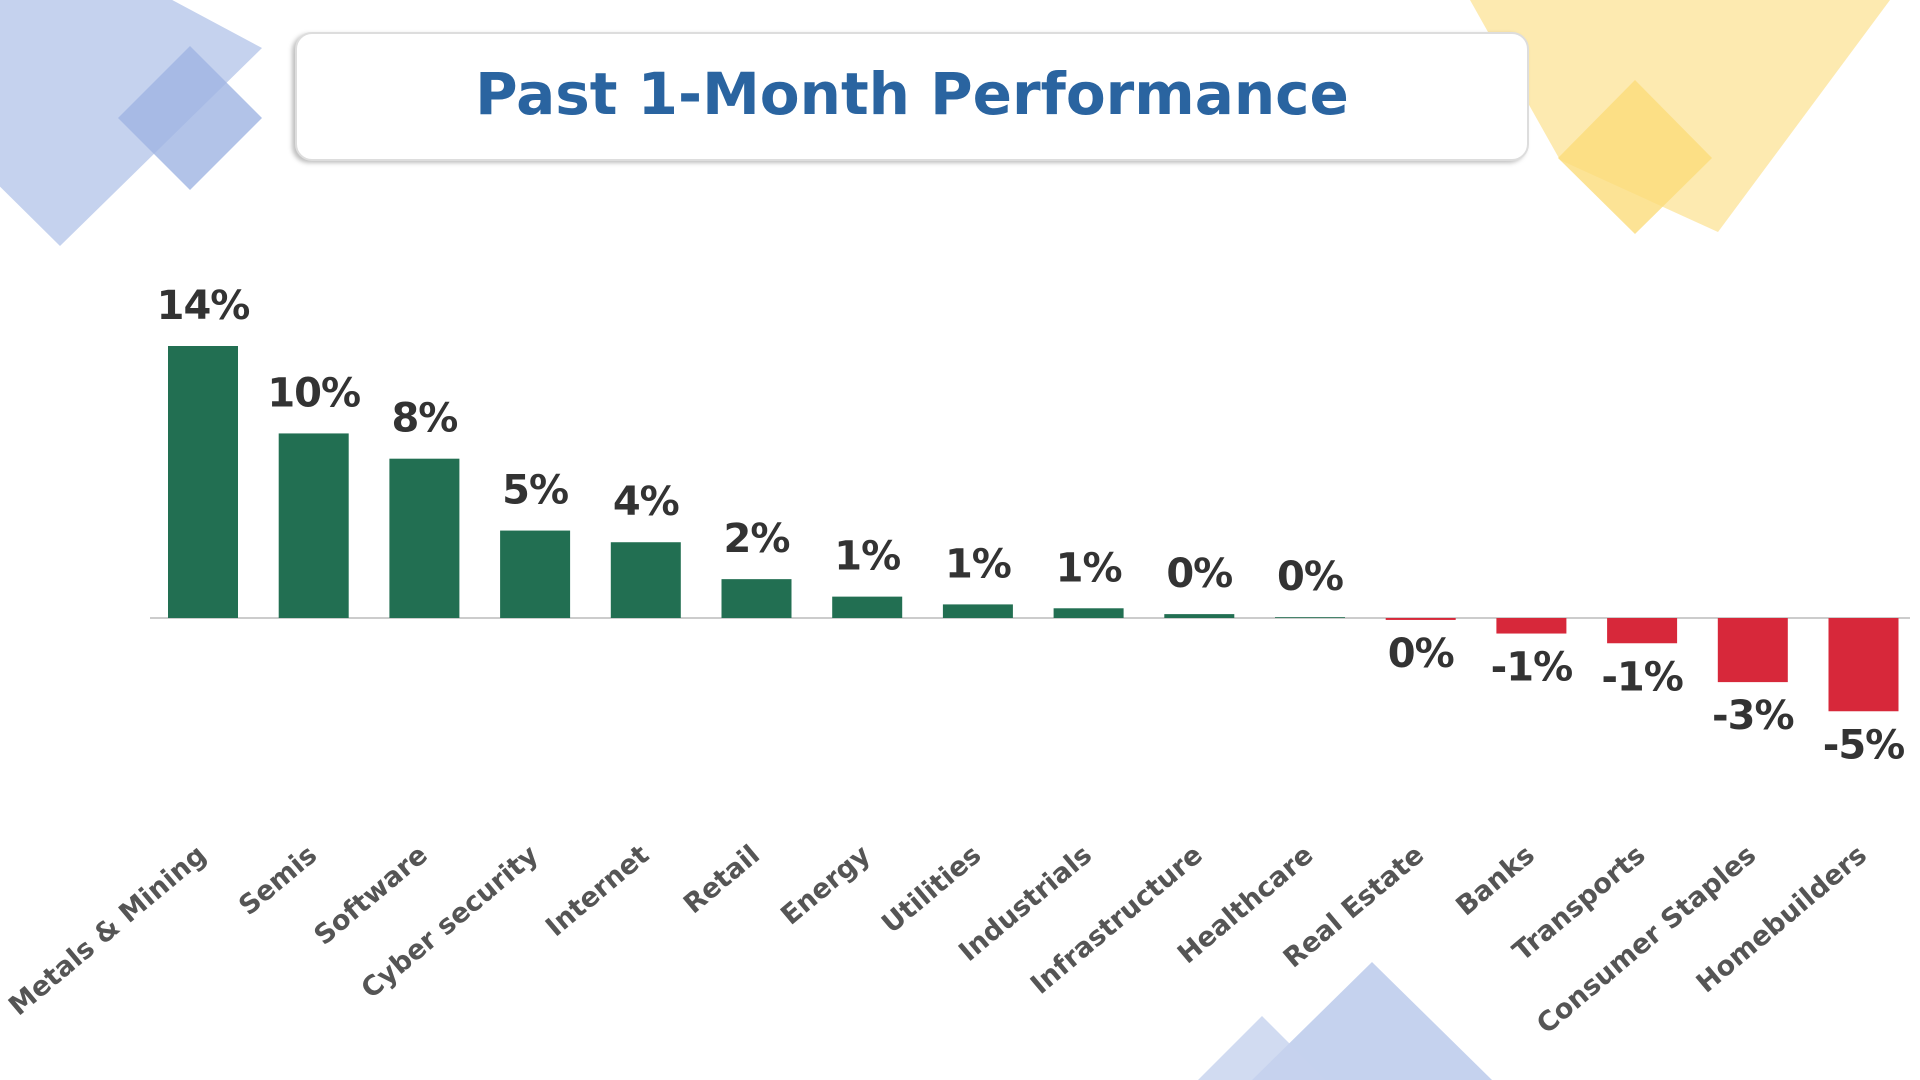 This screenshot has height=1080, width=1920. I want to click on category-label: Semis, so click(278, 880).